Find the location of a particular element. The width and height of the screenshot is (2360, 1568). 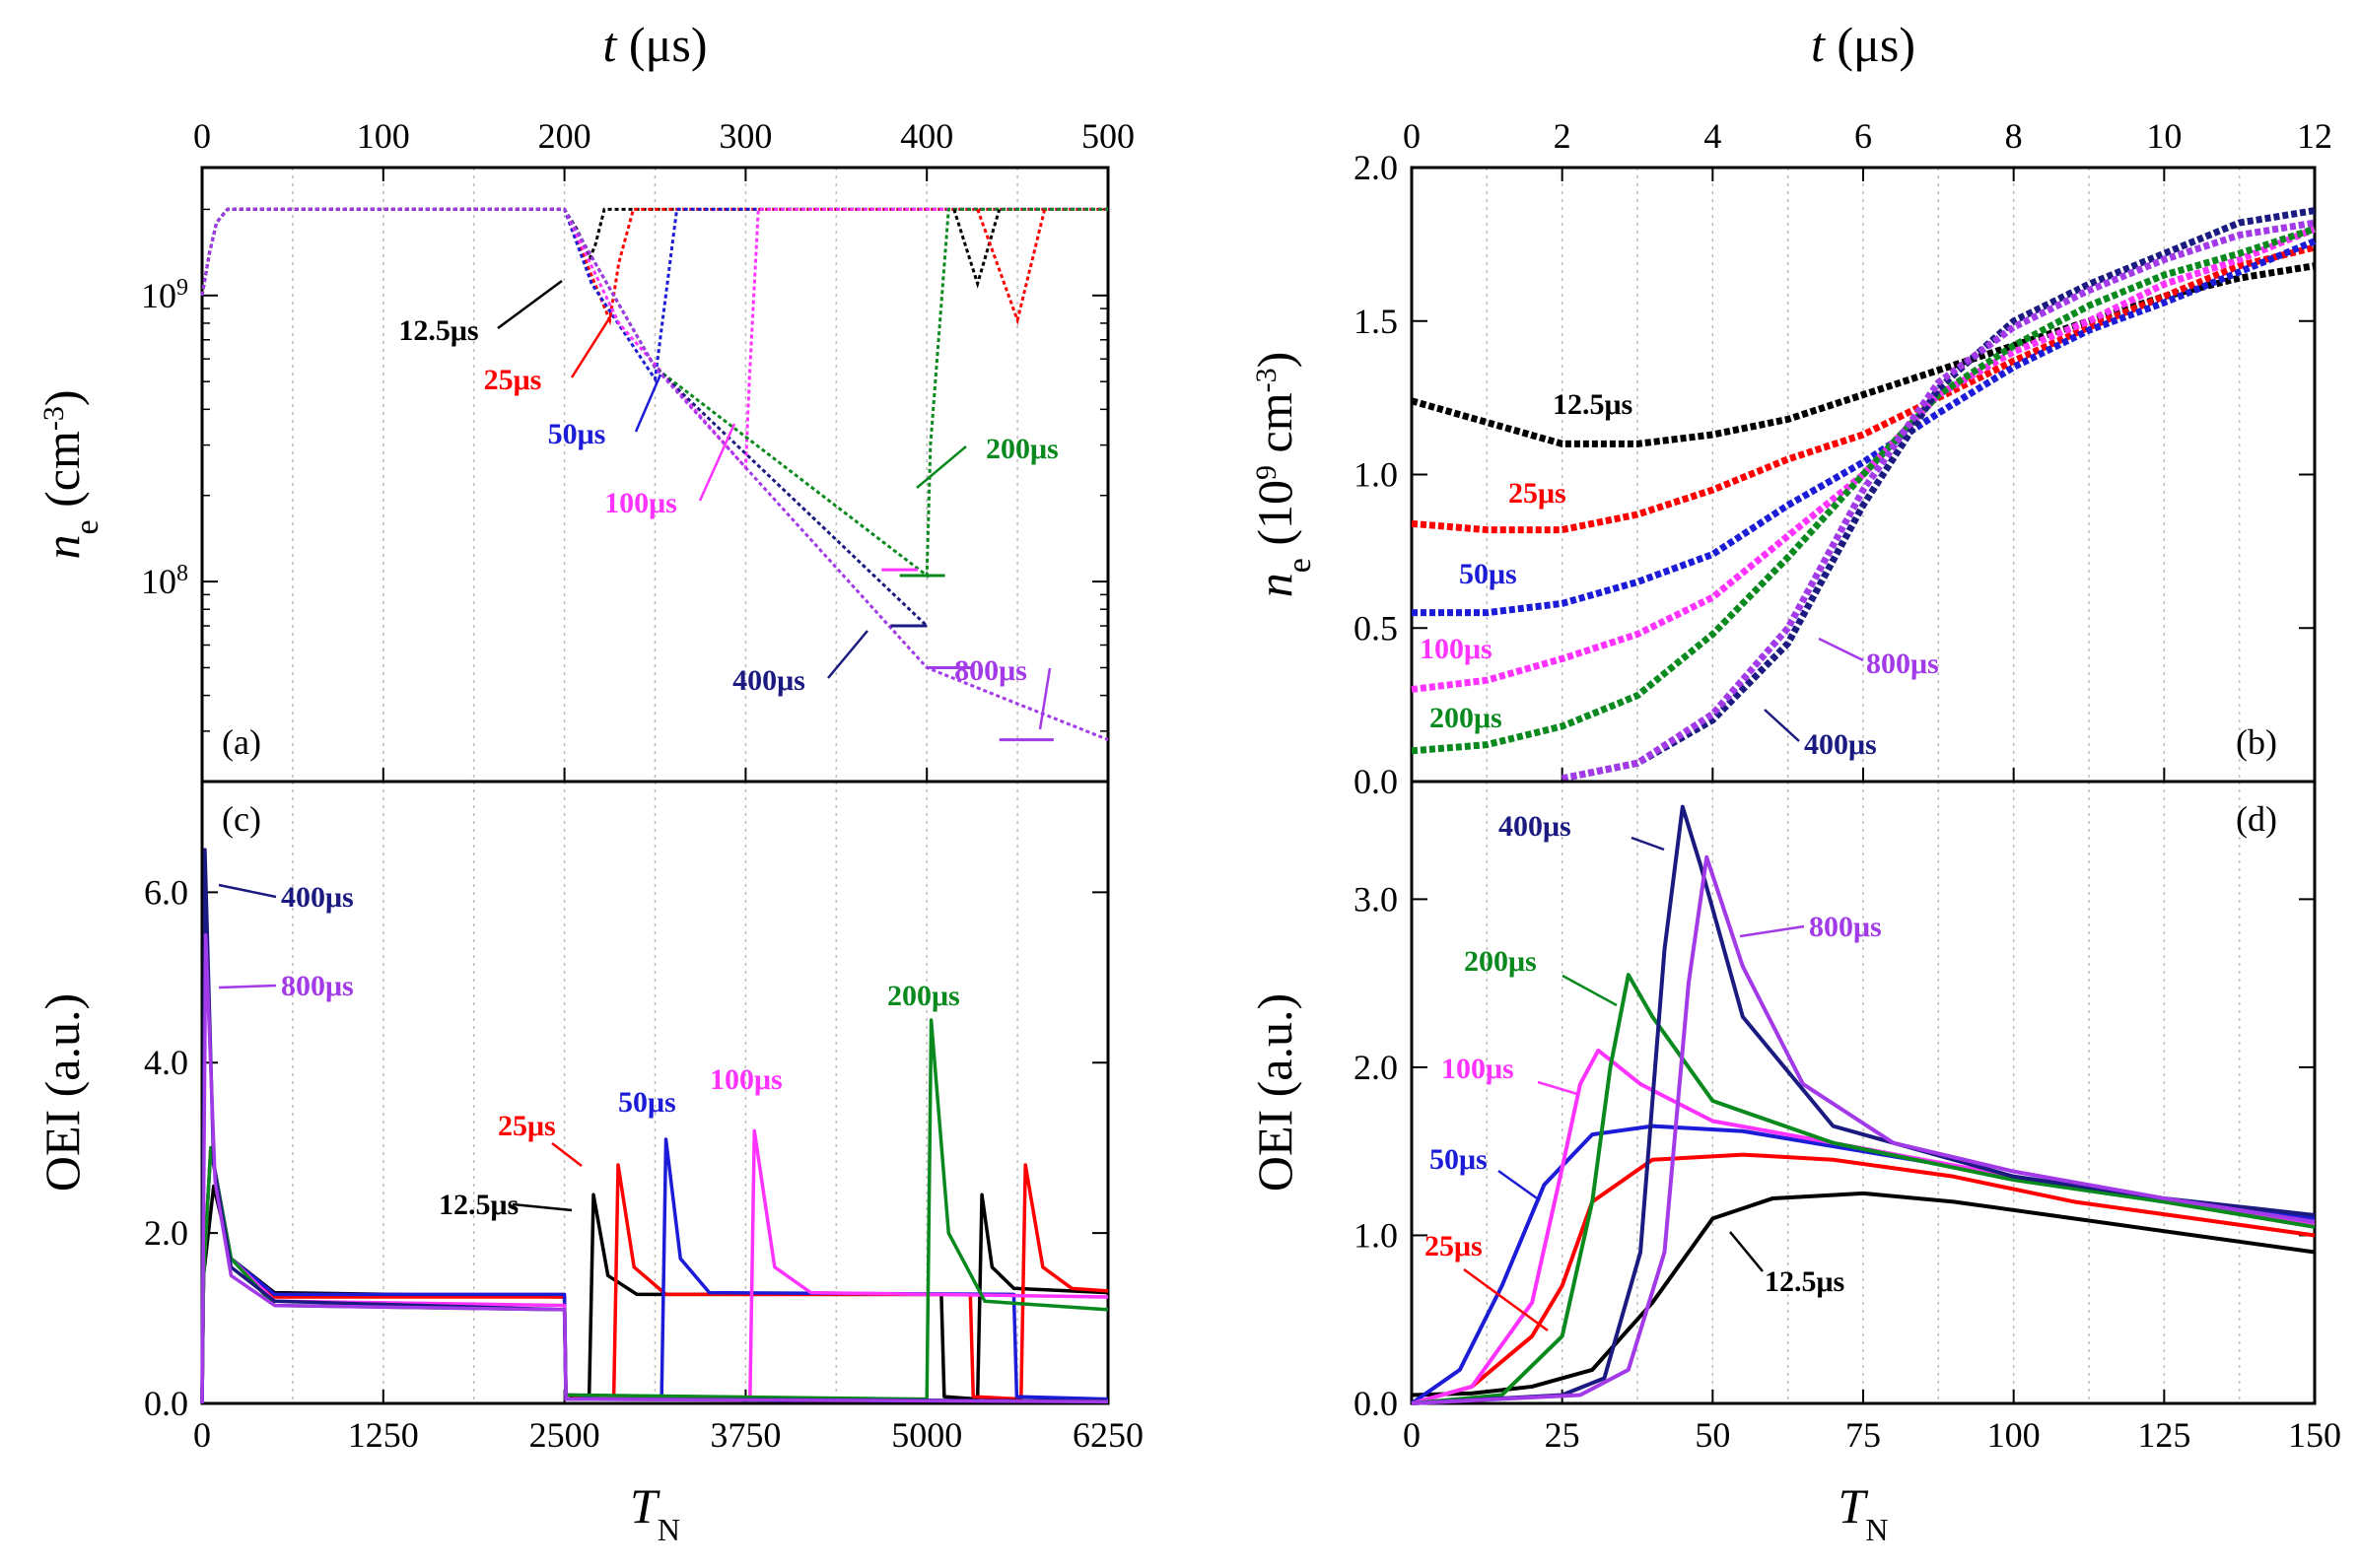

label-part: t is located at coordinates (610, 44).